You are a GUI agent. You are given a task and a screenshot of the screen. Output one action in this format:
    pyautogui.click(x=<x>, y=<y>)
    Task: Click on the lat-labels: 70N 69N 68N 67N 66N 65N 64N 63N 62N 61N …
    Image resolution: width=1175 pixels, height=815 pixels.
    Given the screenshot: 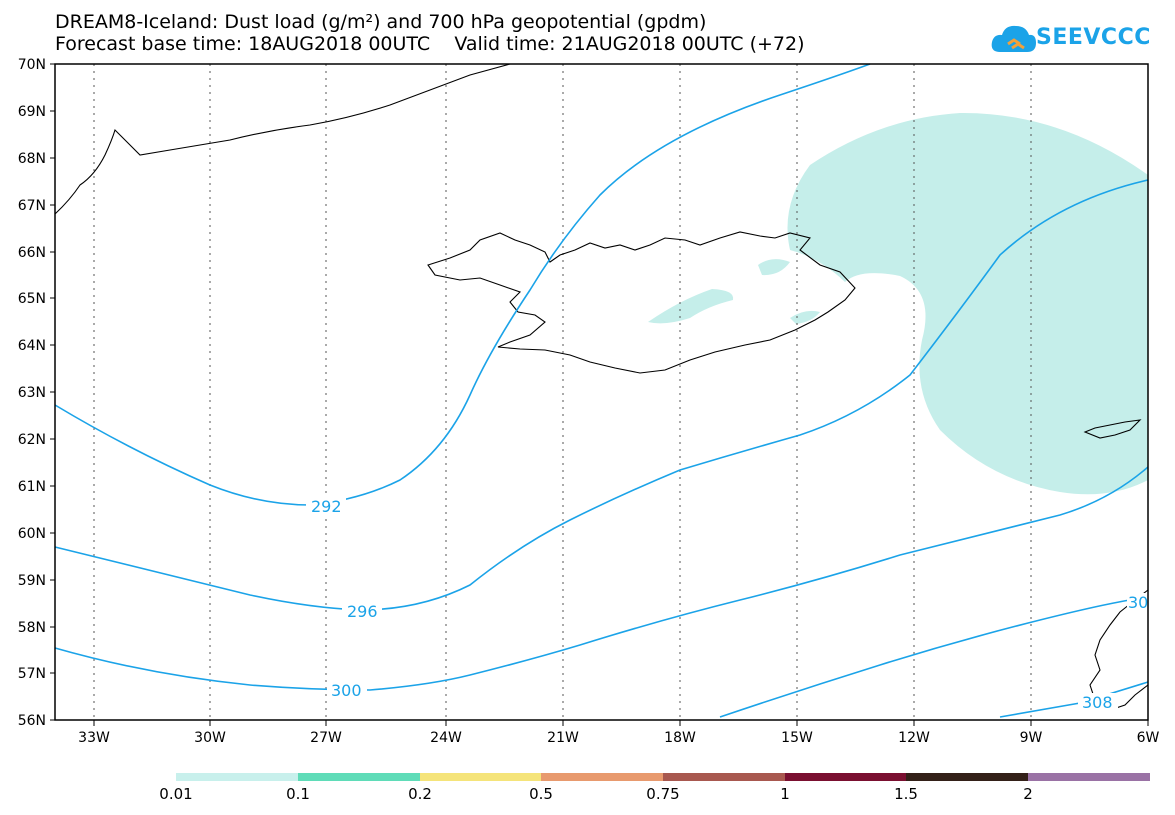 What is the action you would take?
    pyautogui.click(x=32, y=393)
    